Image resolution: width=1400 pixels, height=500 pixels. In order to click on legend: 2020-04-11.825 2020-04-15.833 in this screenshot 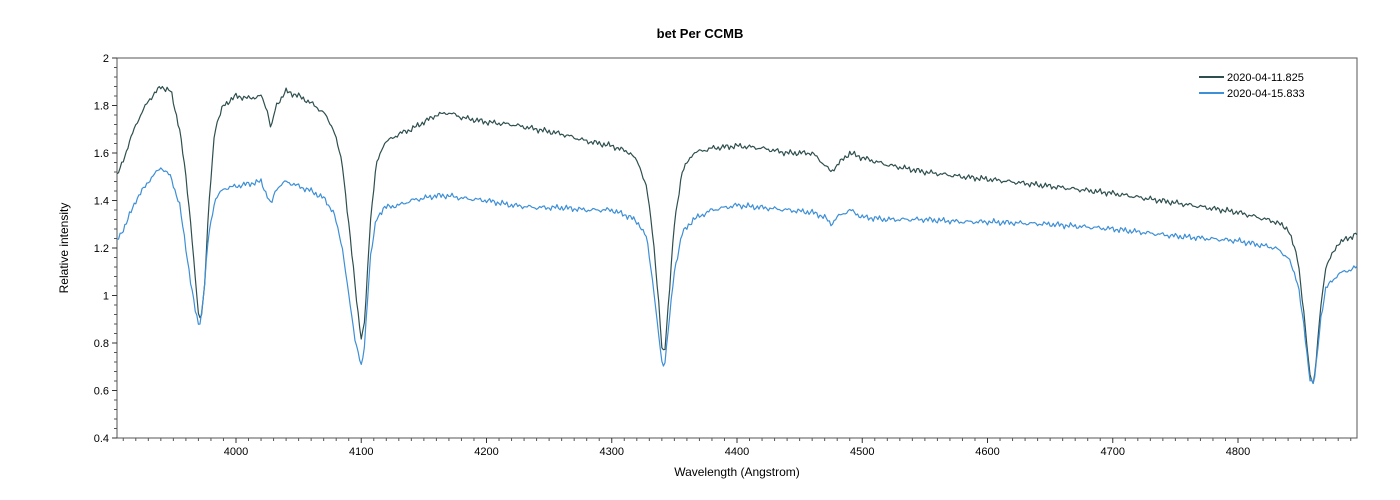, I will do `click(1252, 86)`.